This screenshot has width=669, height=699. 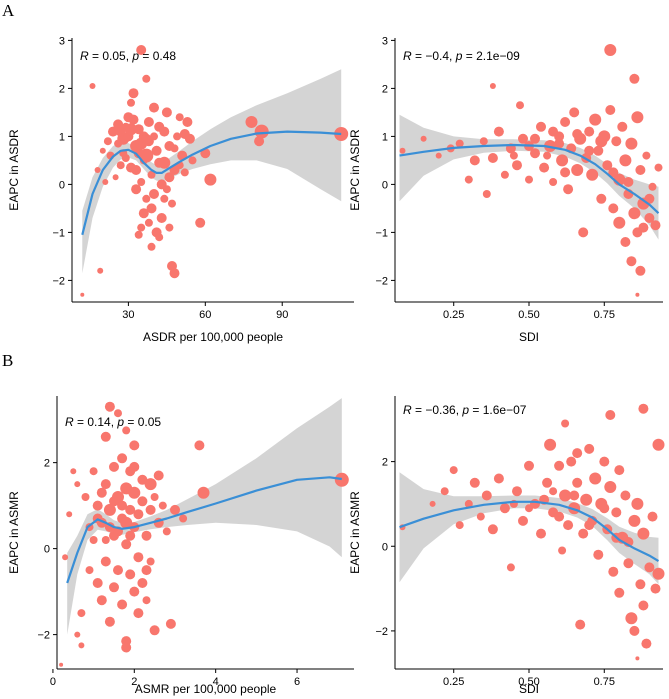 I want to click on x-tick-label: 90, so click(x=282, y=315).